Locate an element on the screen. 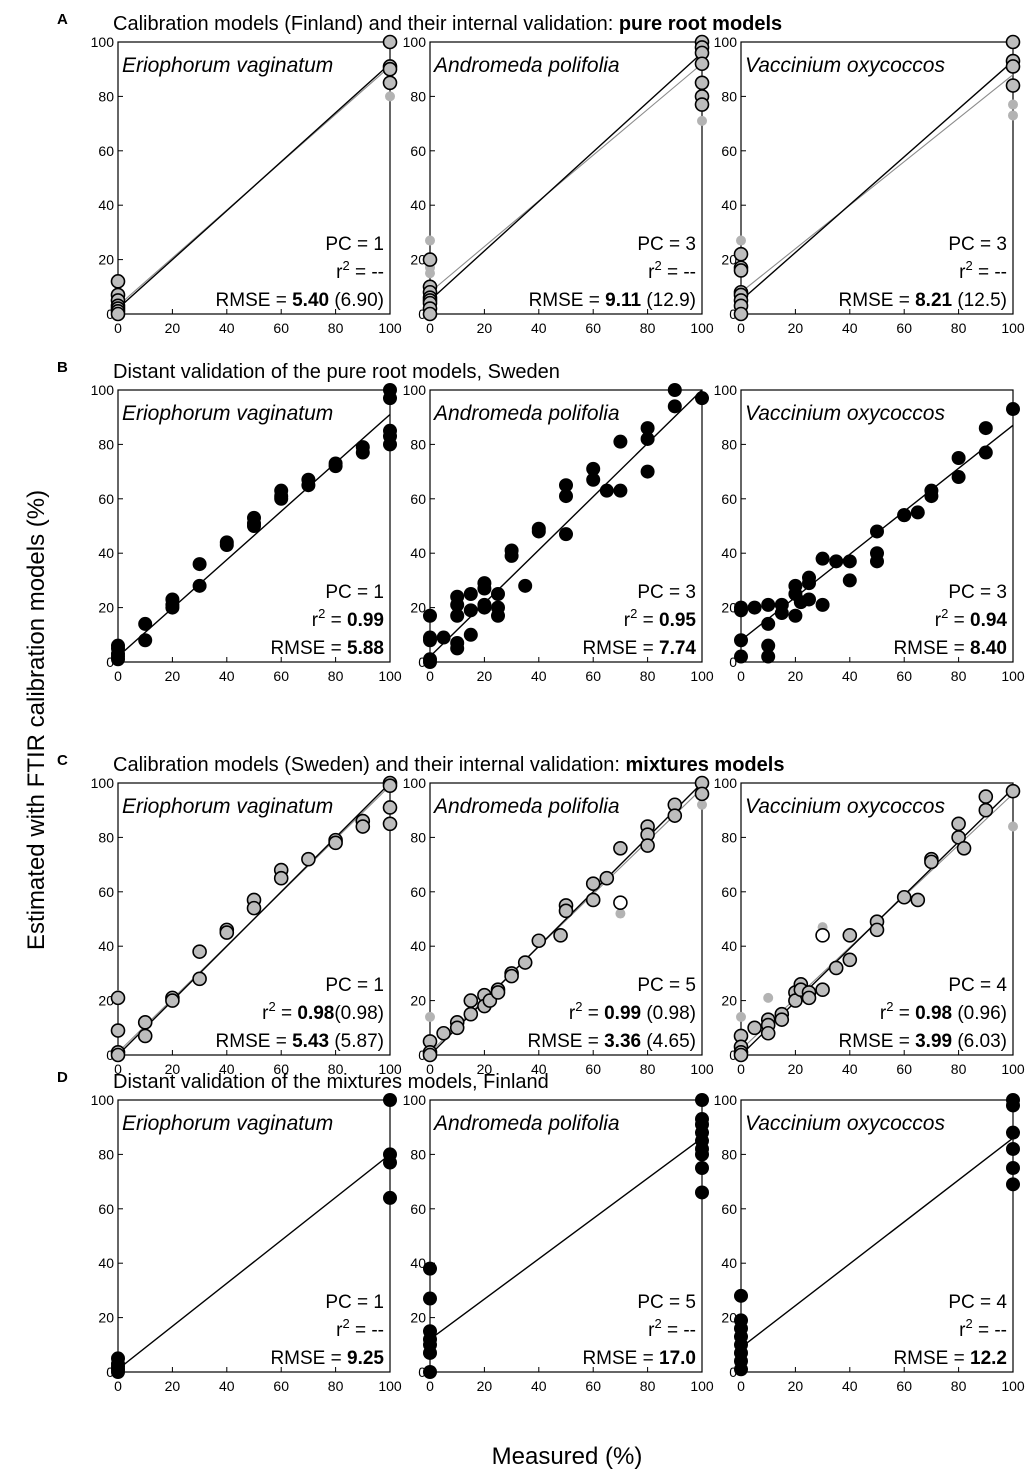 The image size is (1029, 1473). panel-letter: A is located at coordinates (62, 19).